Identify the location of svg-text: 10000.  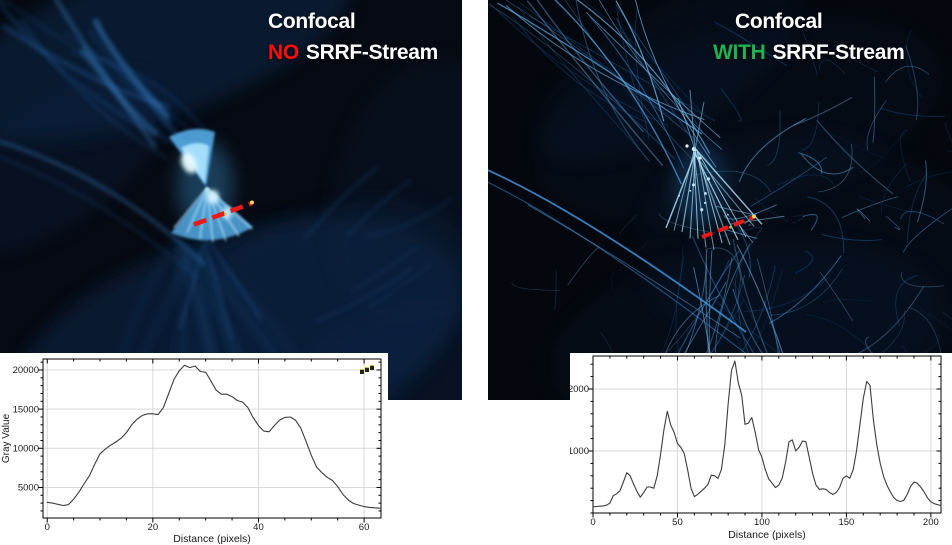
(26, 448).